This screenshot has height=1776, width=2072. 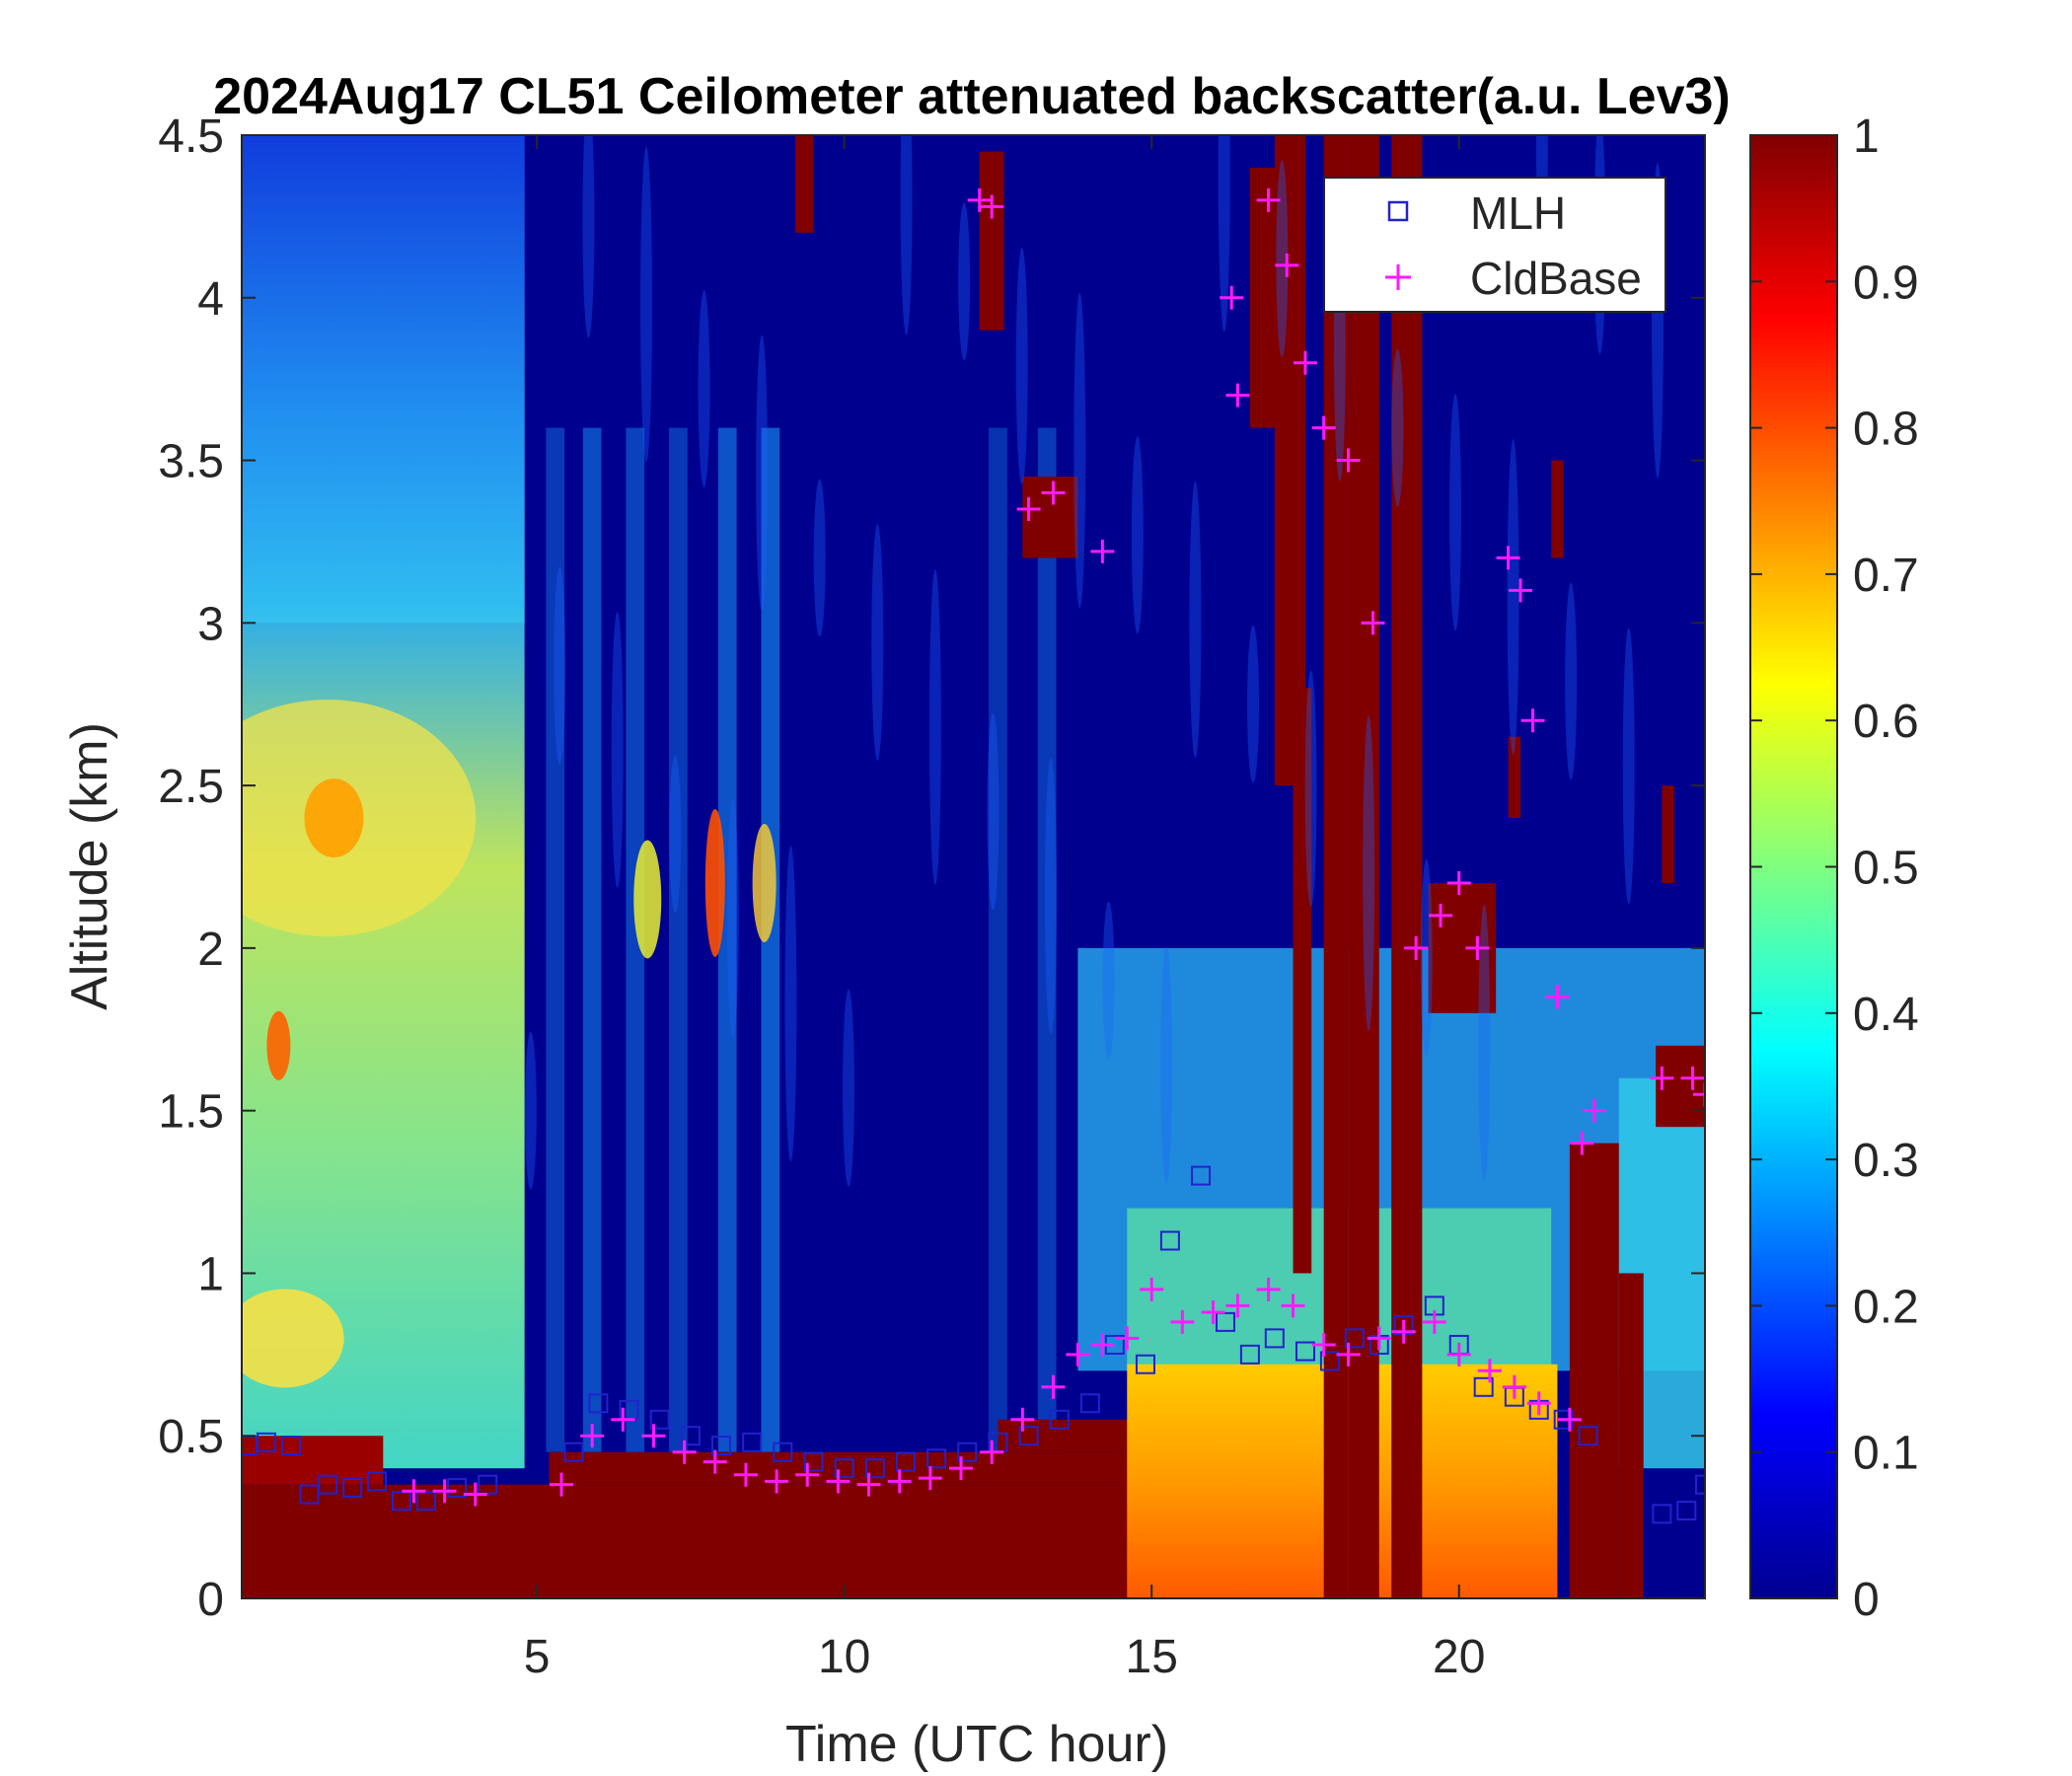 What do you see at coordinates (313, 1461) in the screenshot?
I see `heatmap-boundary-top` at bounding box center [313, 1461].